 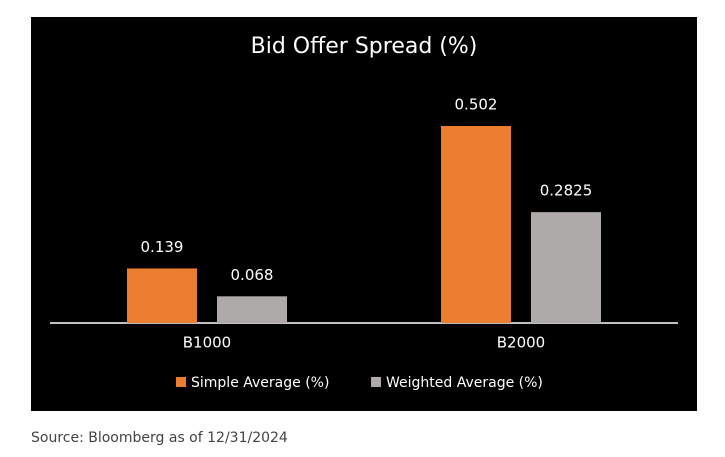 What do you see at coordinates (207, 343) in the screenshot?
I see `x-tick-label: B1000` at bounding box center [207, 343].